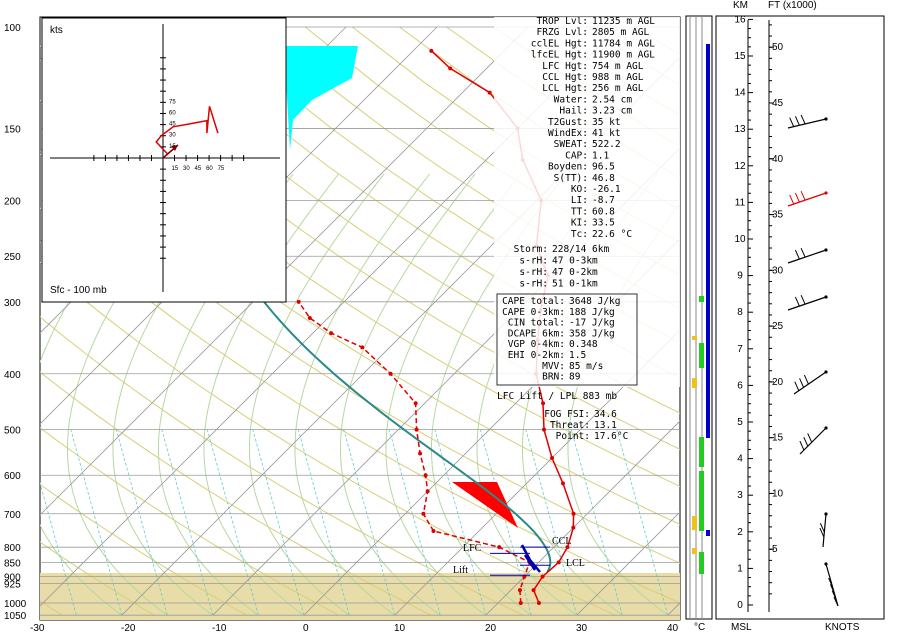 The height and width of the screenshot is (635, 900). What do you see at coordinates (12, 515) in the screenshot?
I see `pressure-tick-label: 700` at bounding box center [12, 515].